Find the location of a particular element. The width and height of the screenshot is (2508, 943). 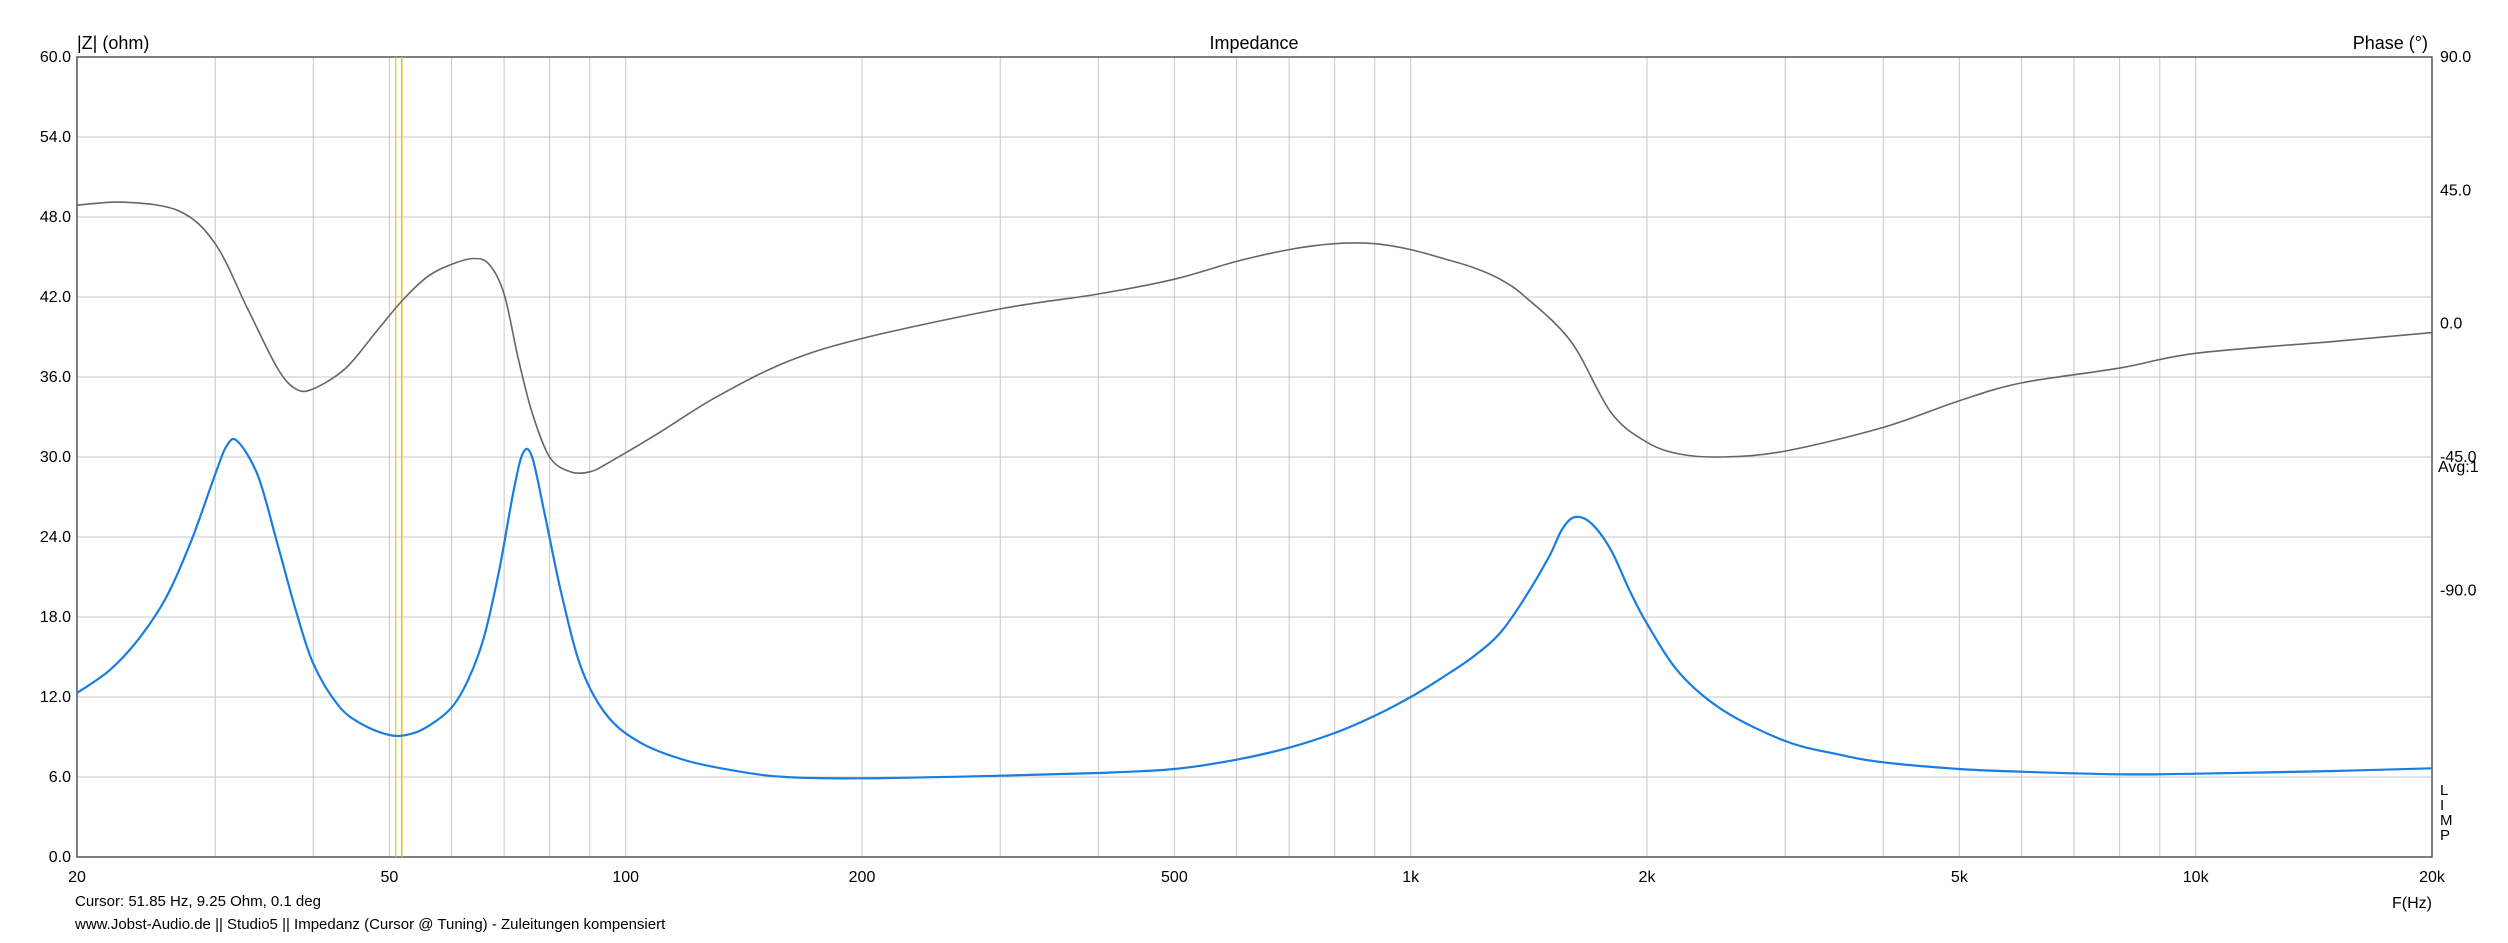

limp-letter: P is located at coordinates (2445, 835).